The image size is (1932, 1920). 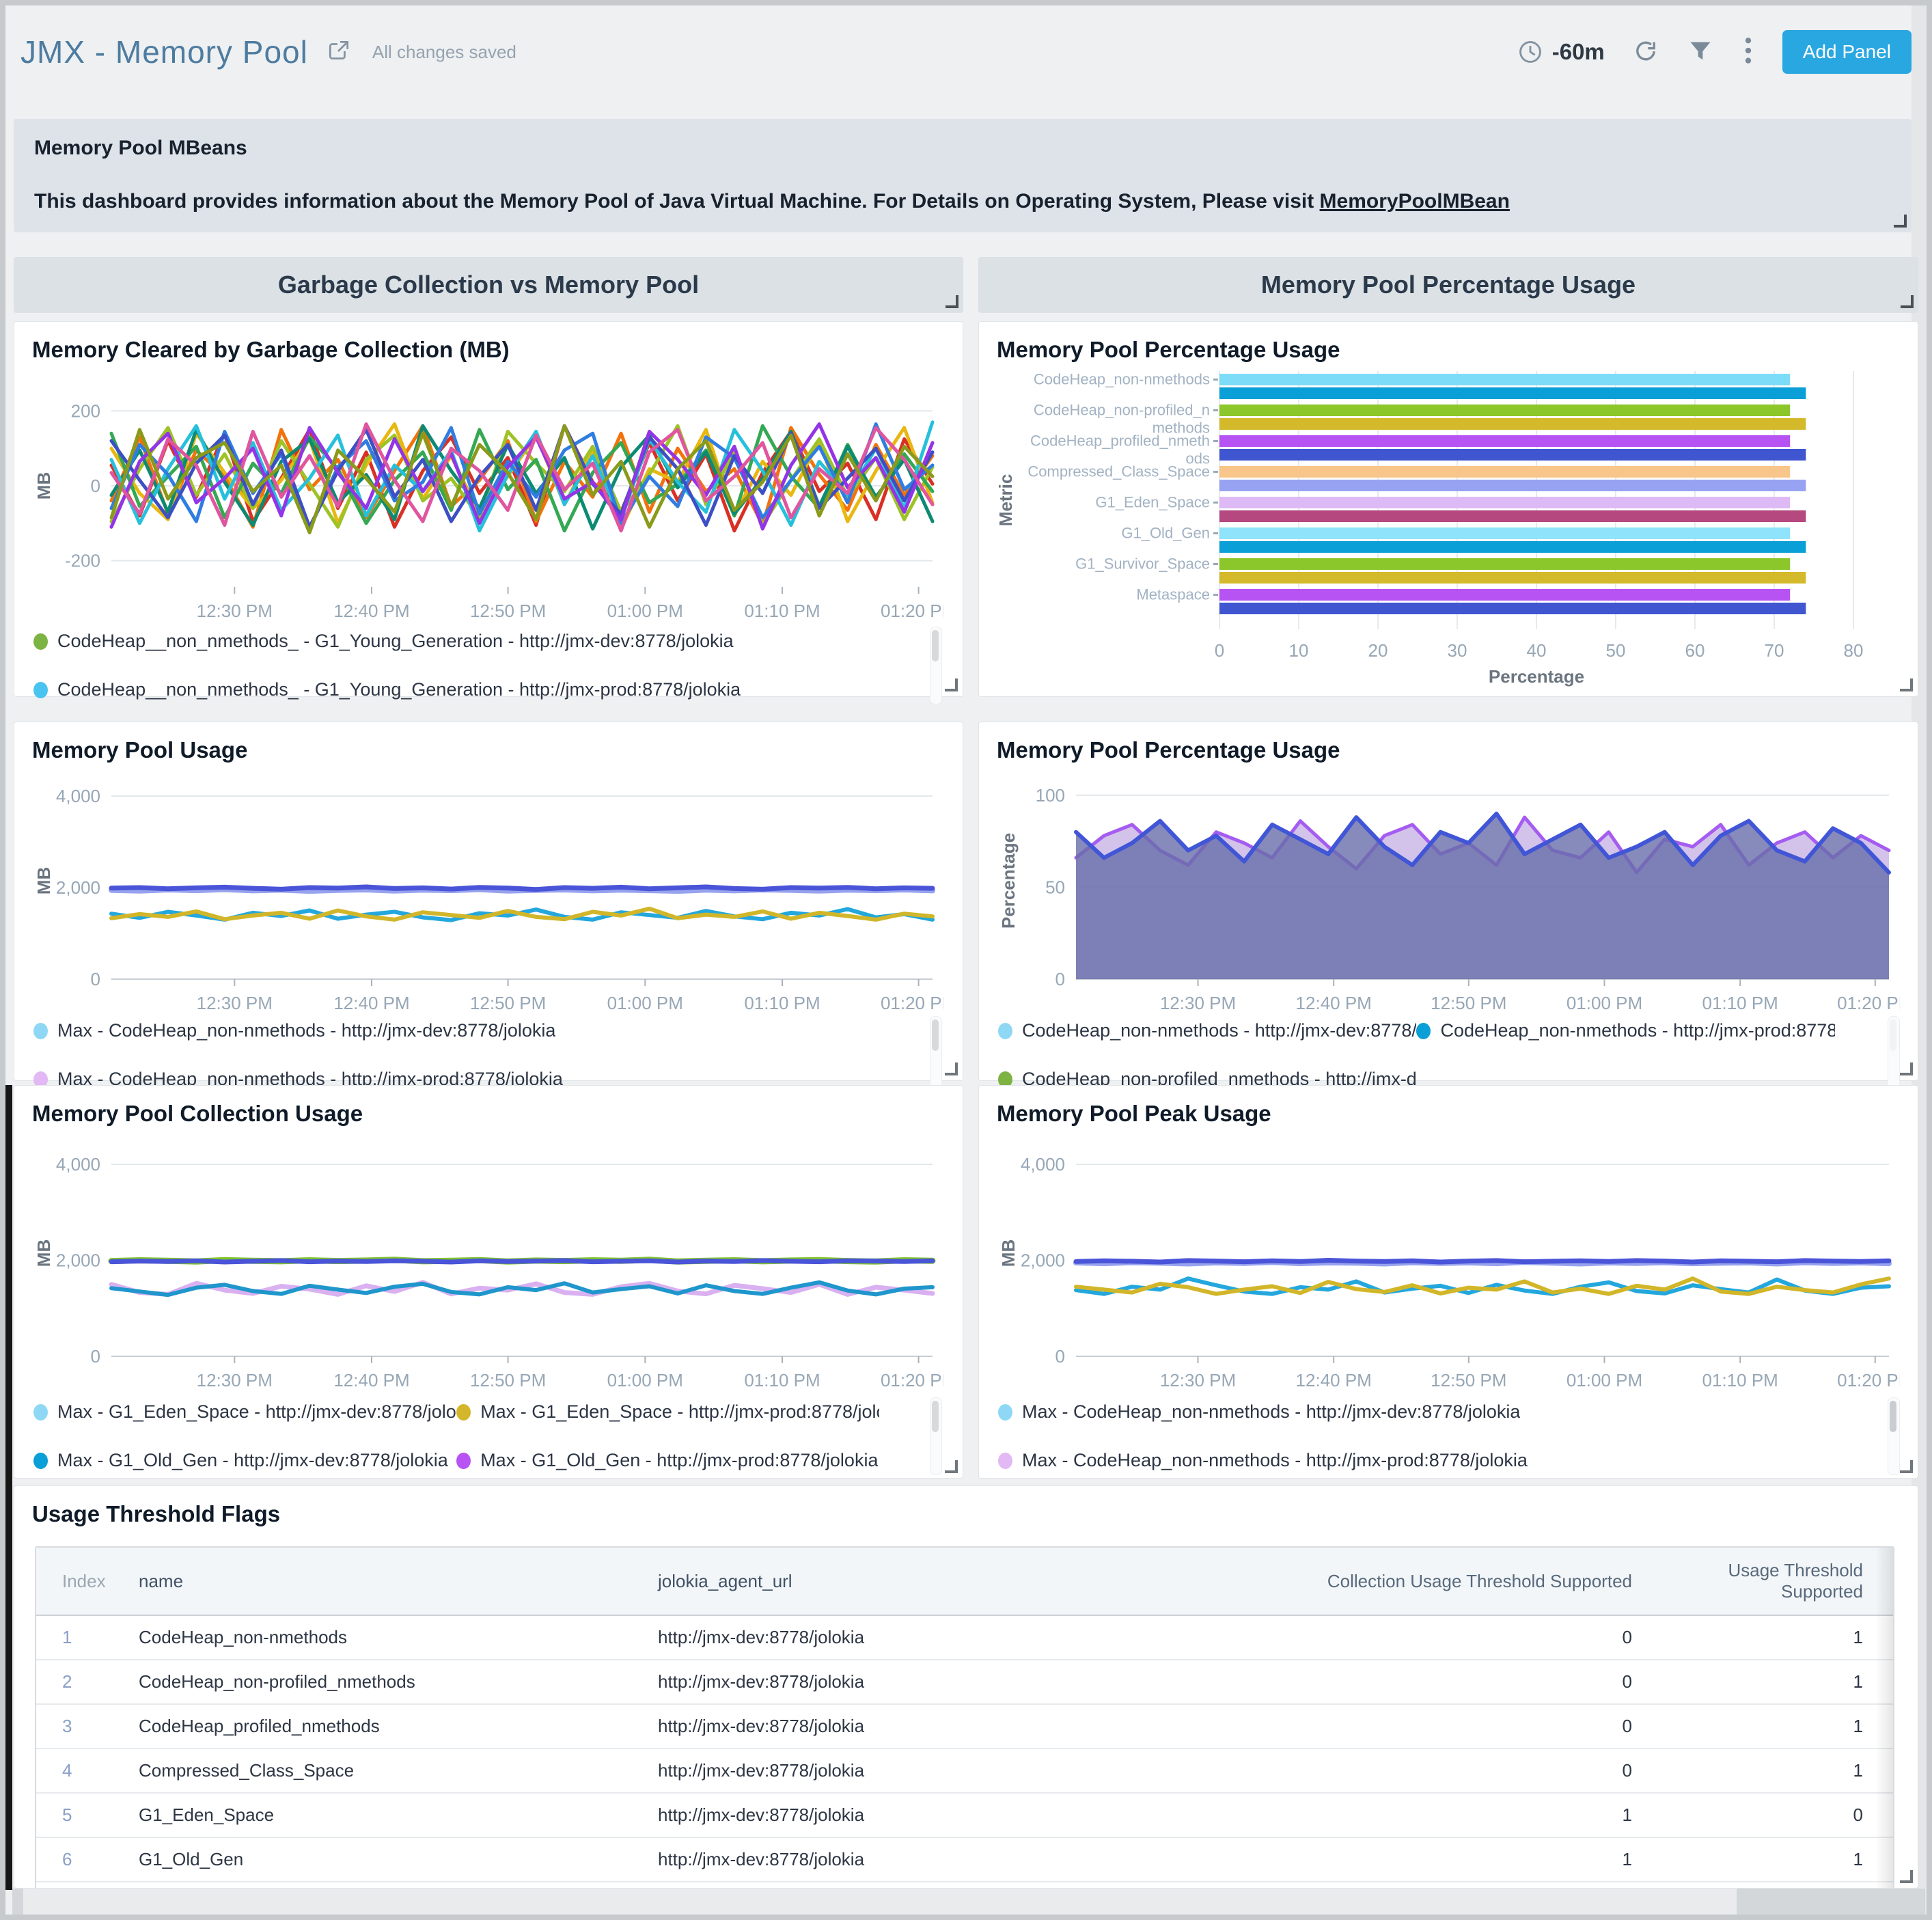 I want to click on table-cell: 2, so click(x=84, y=1683).